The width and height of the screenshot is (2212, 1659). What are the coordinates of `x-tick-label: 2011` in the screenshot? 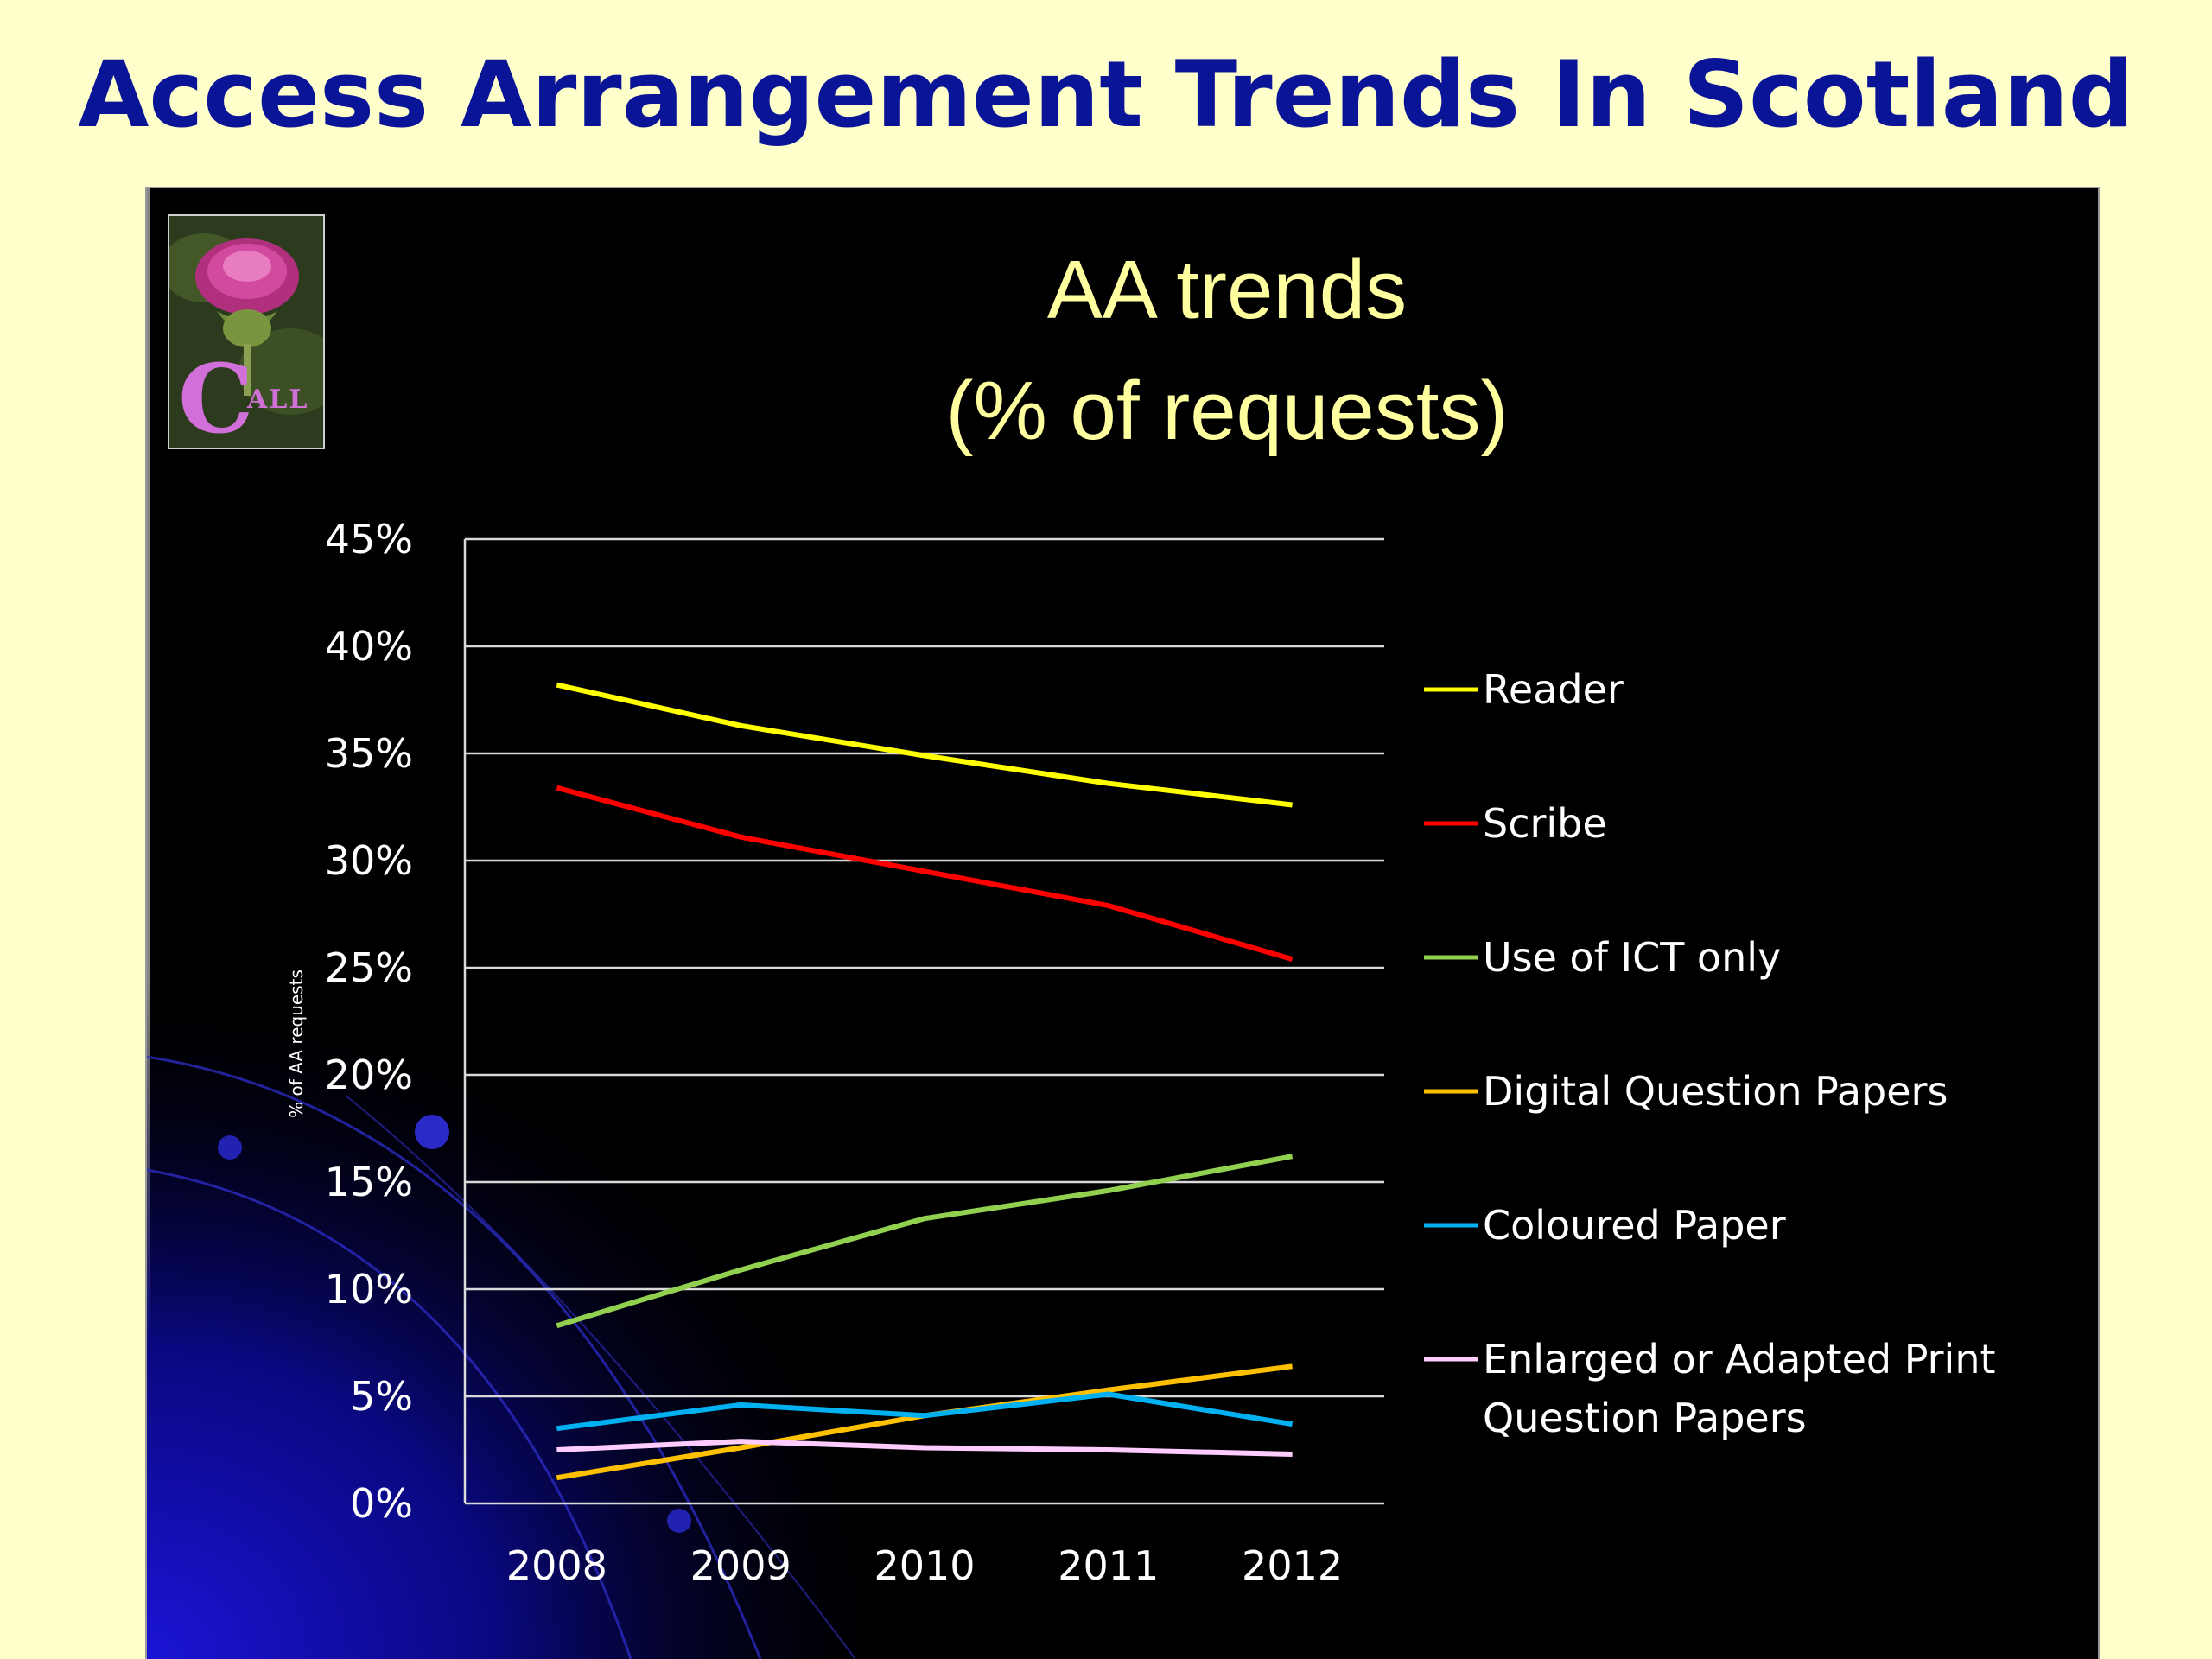 It's located at (1108, 1565).